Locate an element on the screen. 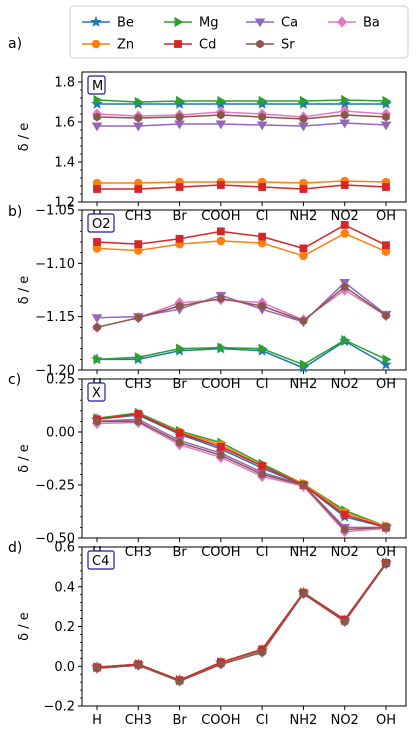 This screenshot has width=416, height=740. legend-label: Be is located at coordinates (125, 23).